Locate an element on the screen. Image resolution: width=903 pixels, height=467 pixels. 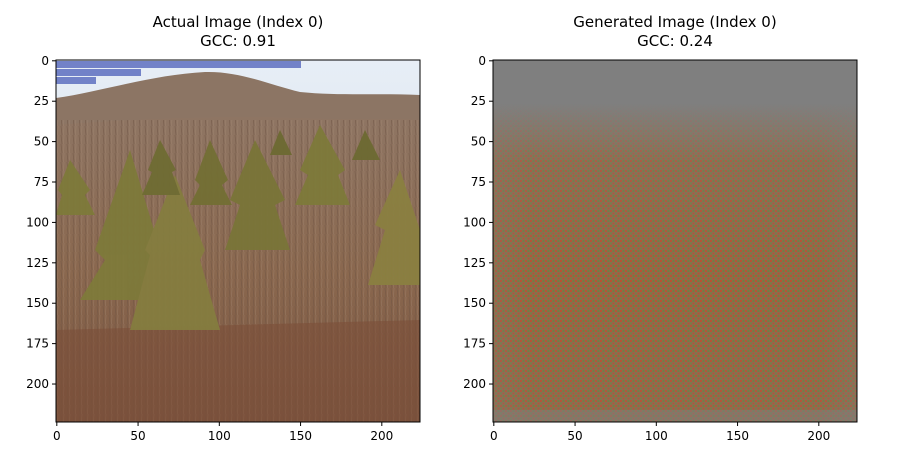
left-title: Actual Image (Index 0) GCC: 0.91 is located at coordinates (238, 32).